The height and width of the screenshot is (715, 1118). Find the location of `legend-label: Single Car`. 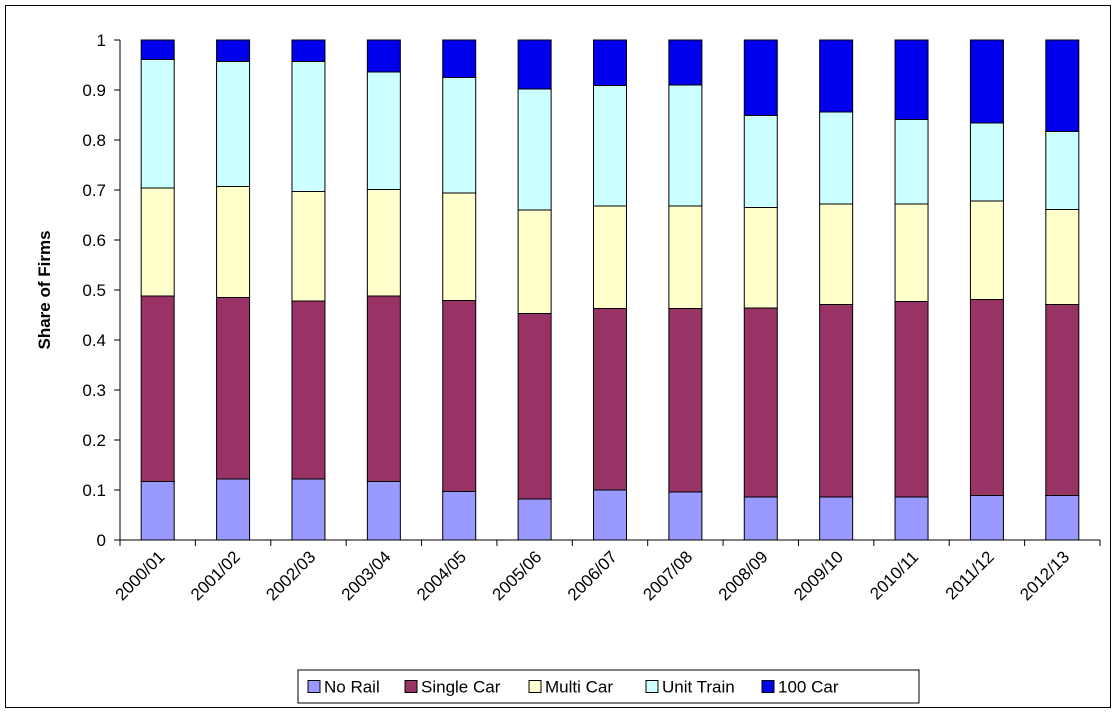

legend-label: Single Car is located at coordinates (461, 687).